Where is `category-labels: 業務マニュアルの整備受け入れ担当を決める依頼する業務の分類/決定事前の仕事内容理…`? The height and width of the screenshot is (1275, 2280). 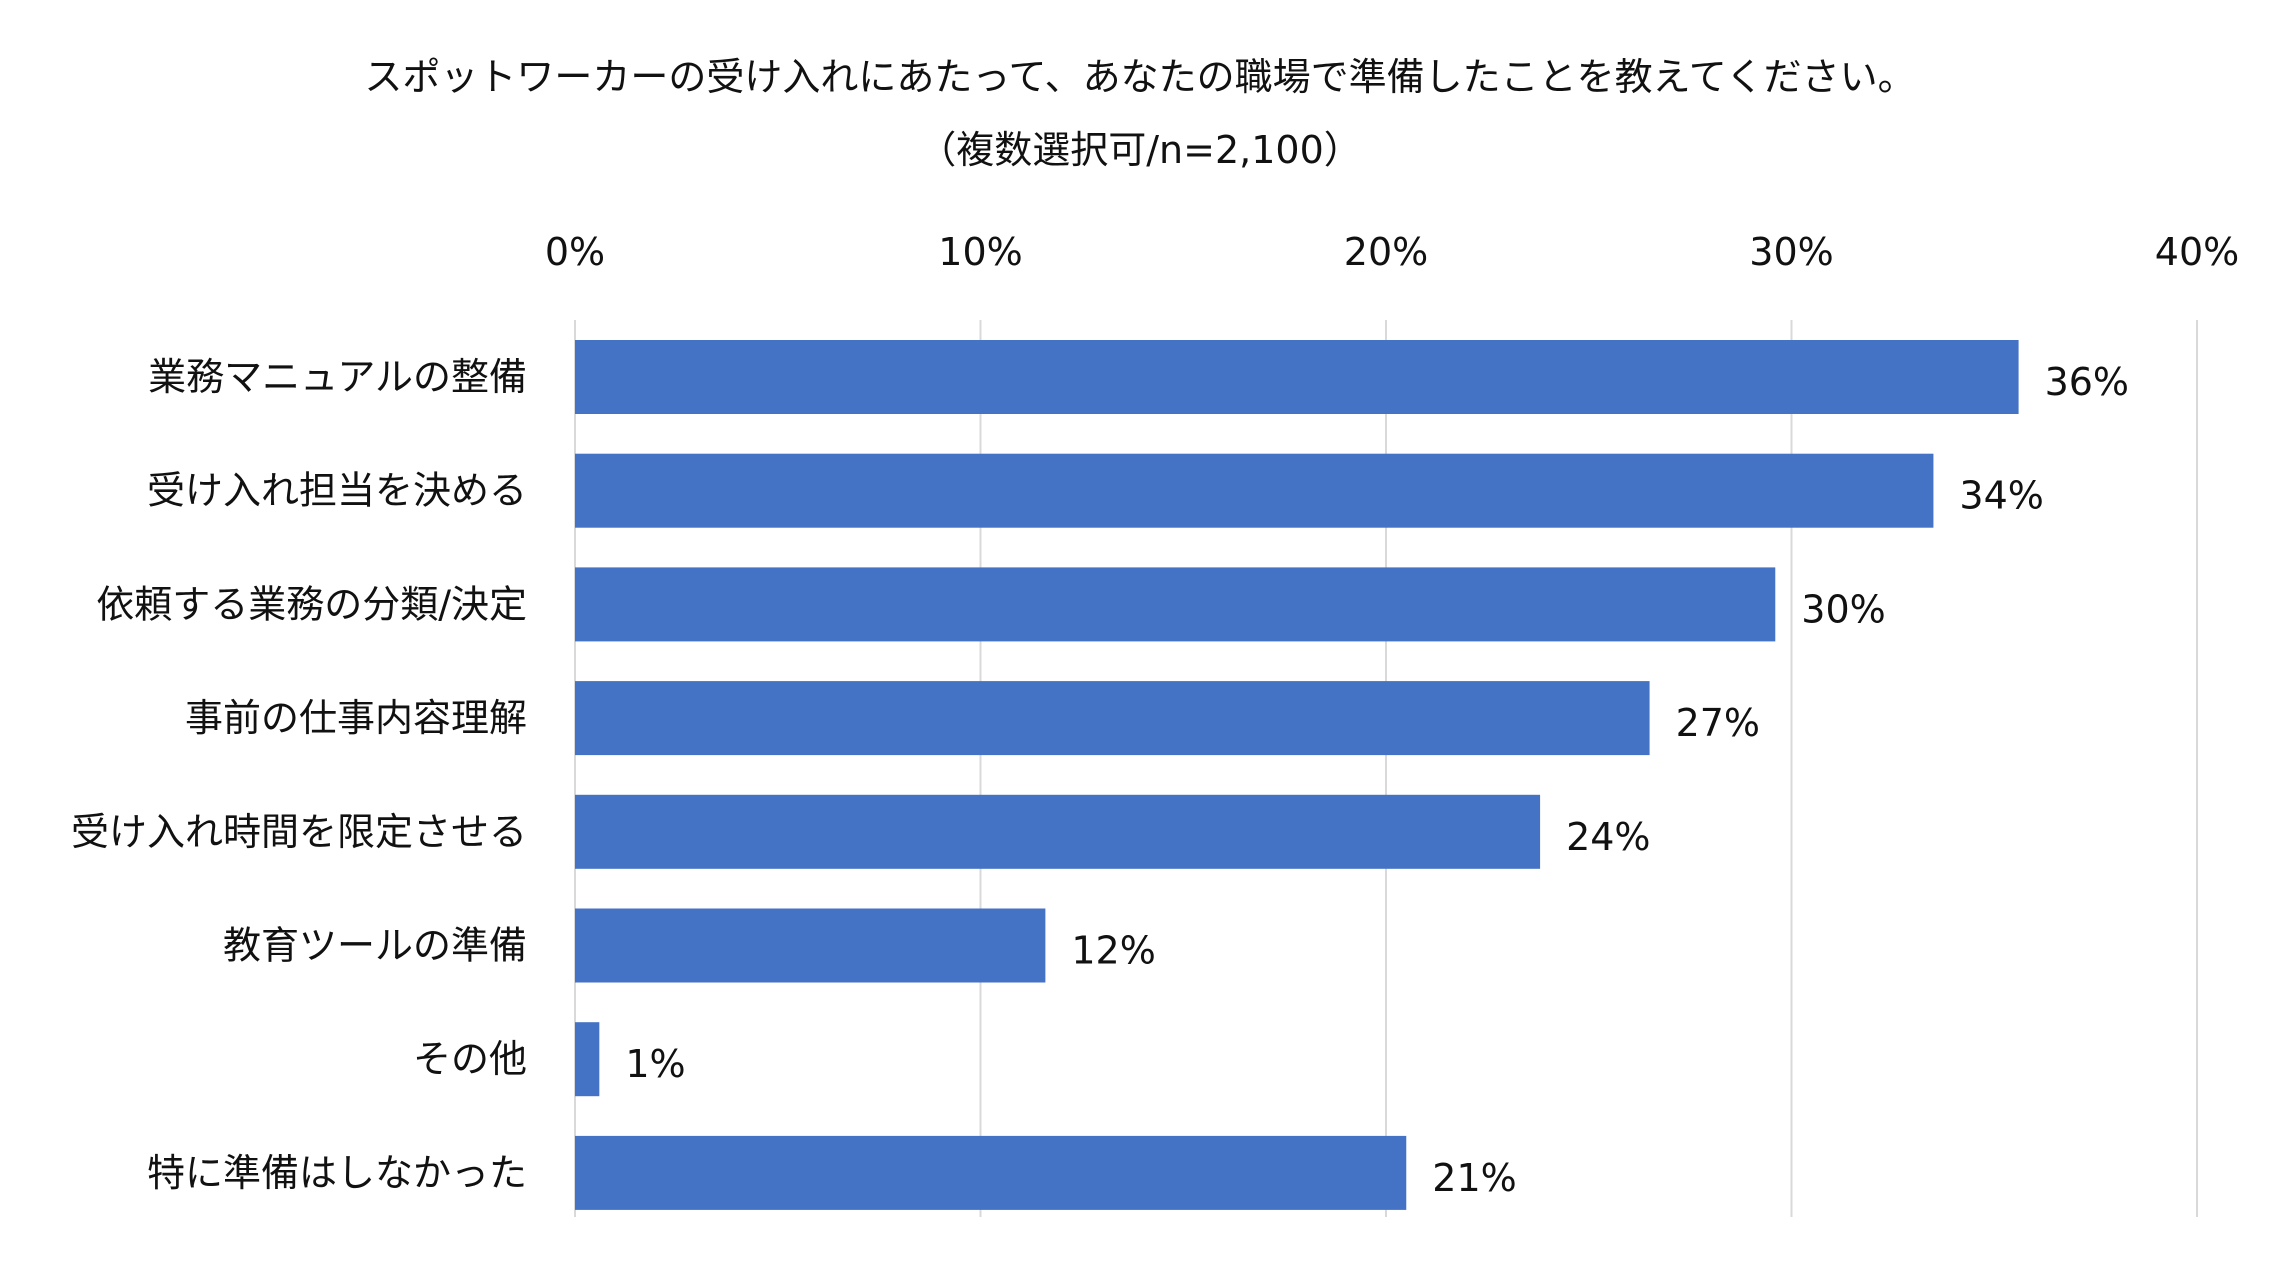 category-labels: 業務マニュアルの整備受け入れ担当を決める依頼する業務の分類/決定事前の仕事内容理… is located at coordinates (299, 775).